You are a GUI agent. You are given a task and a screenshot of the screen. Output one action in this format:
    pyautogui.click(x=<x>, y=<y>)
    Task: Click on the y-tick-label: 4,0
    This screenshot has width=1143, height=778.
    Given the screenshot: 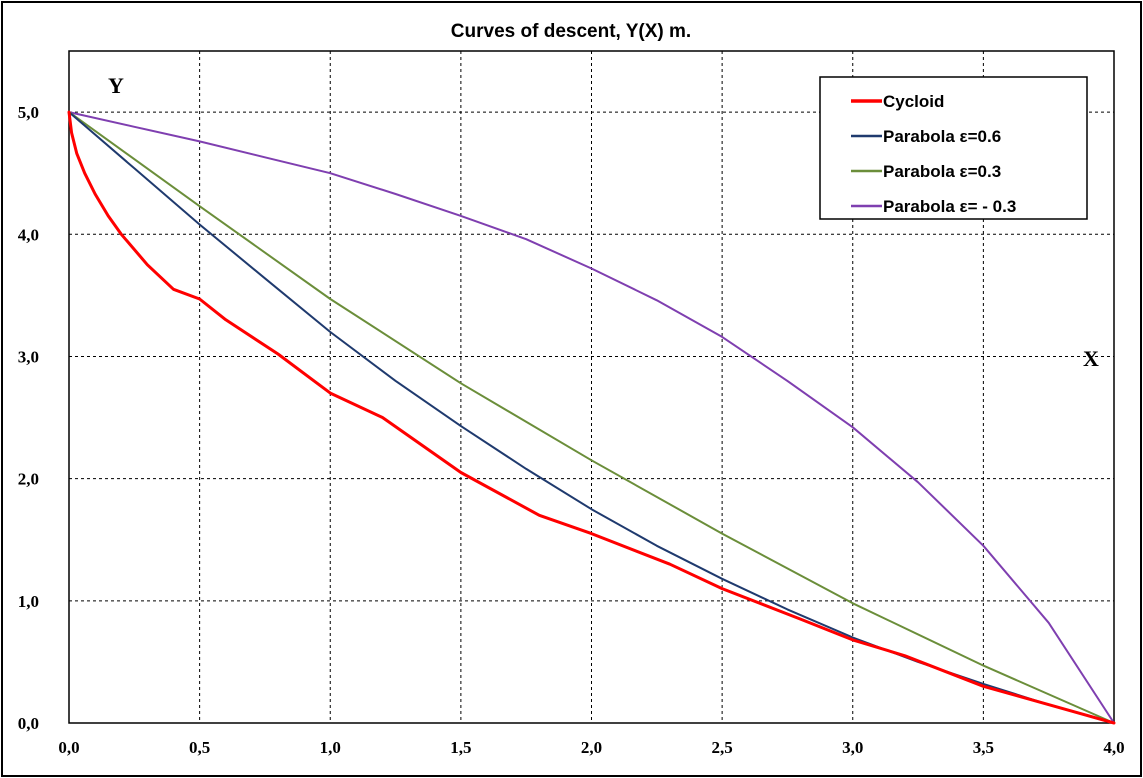 What is the action you would take?
    pyautogui.click(x=28, y=234)
    